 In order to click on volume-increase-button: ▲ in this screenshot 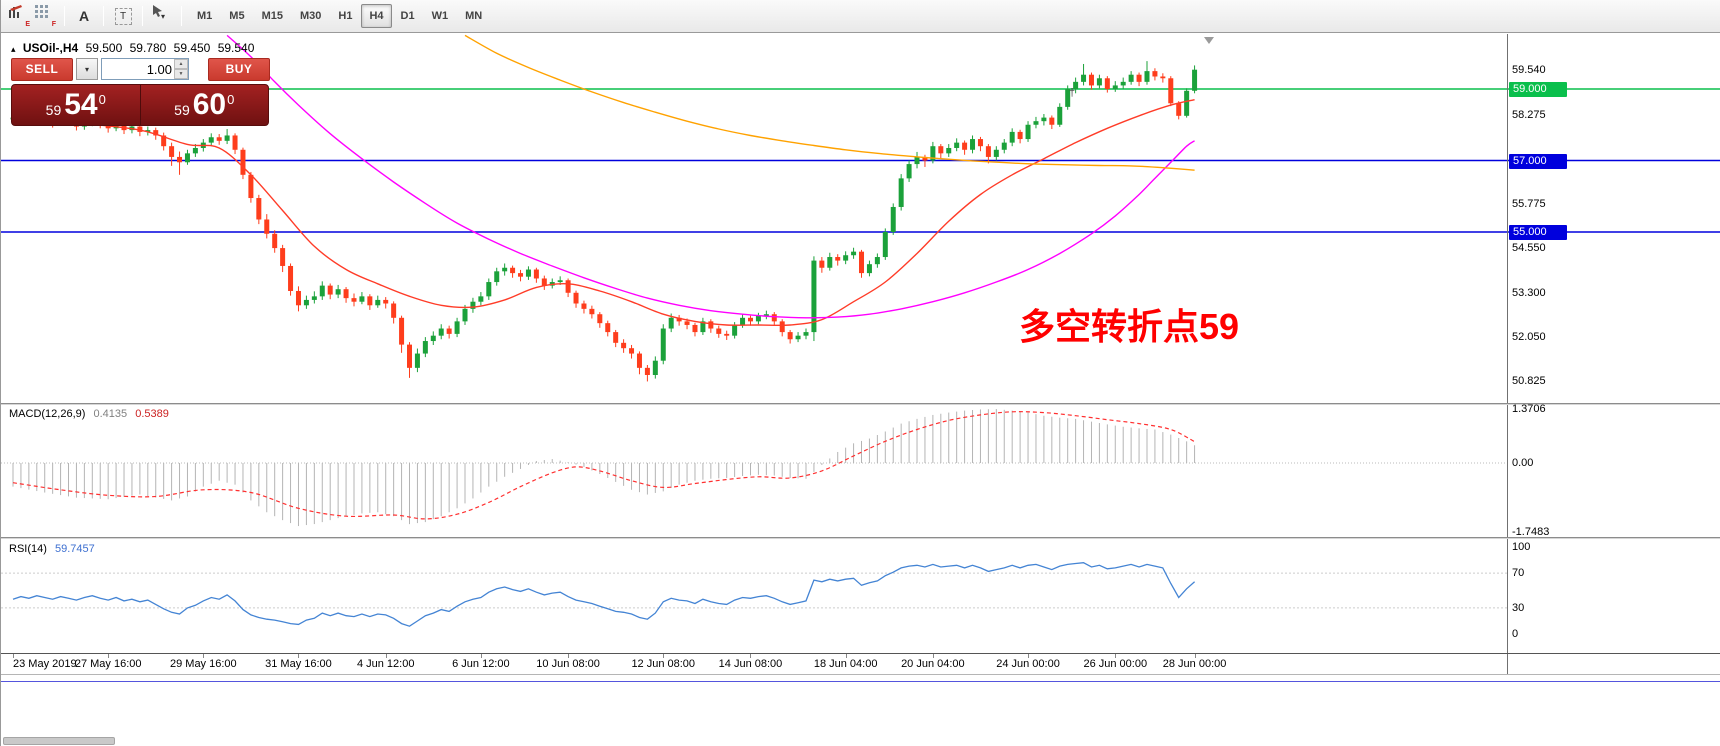, I will do `click(181, 64)`.